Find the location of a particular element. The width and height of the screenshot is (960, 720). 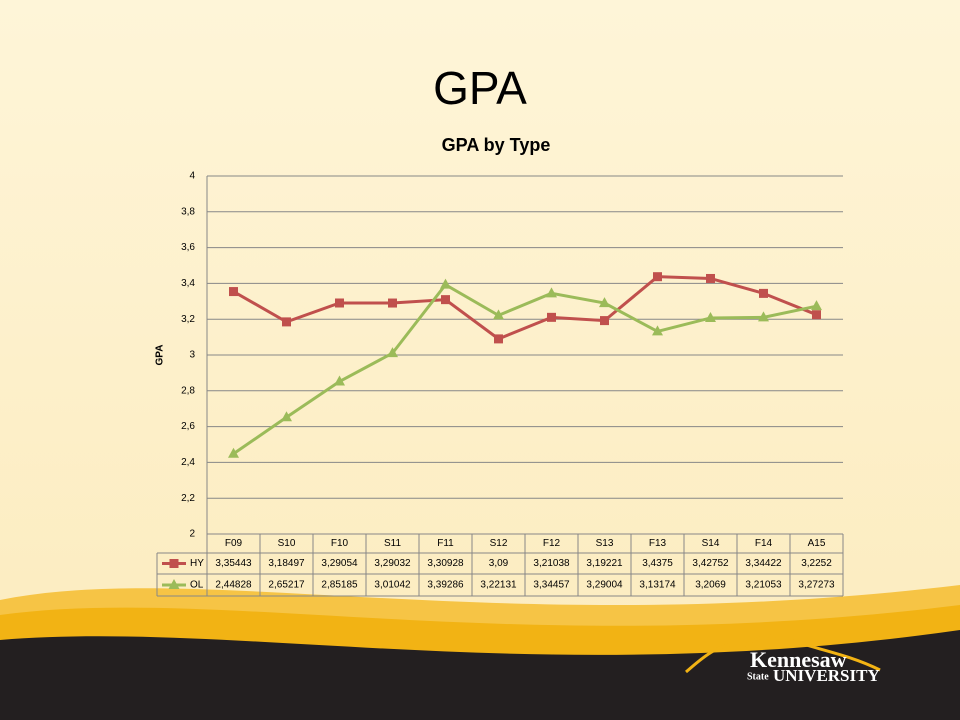

y-tick-label: 3,4 is located at coordinates (188, 283).